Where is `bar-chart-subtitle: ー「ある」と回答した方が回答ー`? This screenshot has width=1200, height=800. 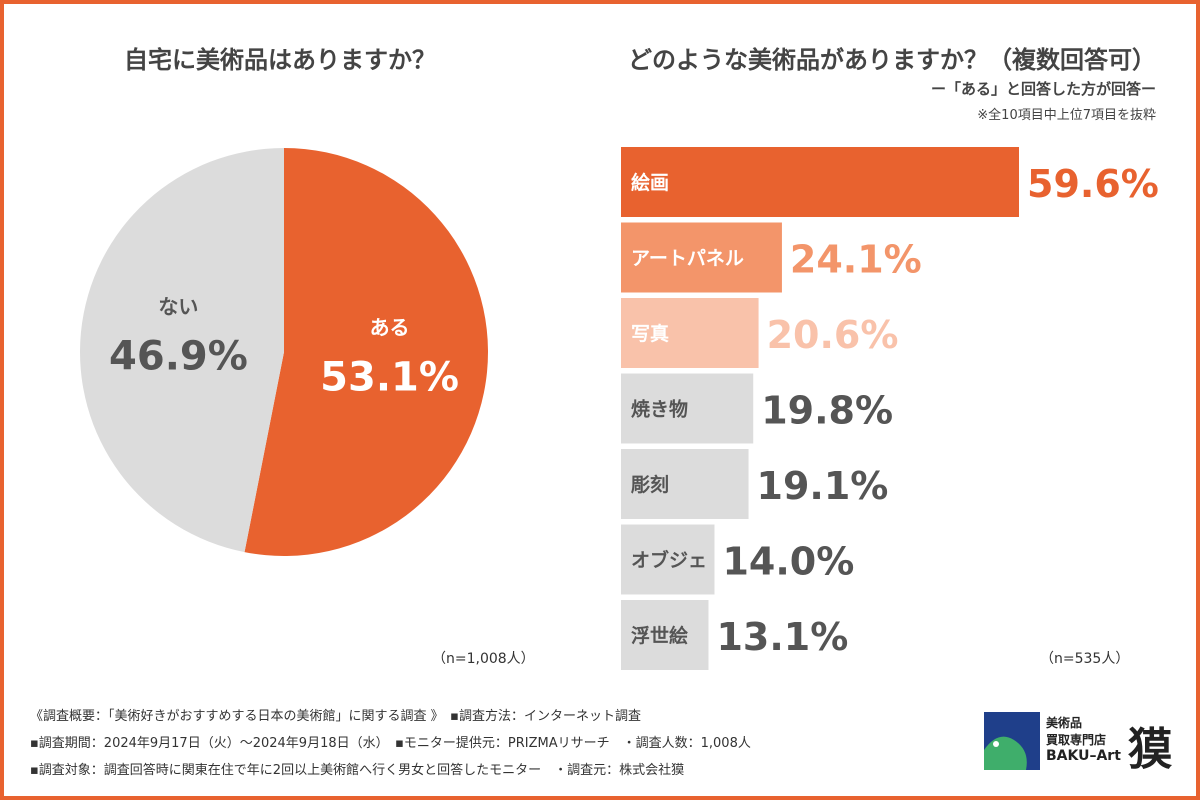
bar-chart-subtitle: ー「ある」と回答した方が回答ー is located at coordinates (1043, 89).